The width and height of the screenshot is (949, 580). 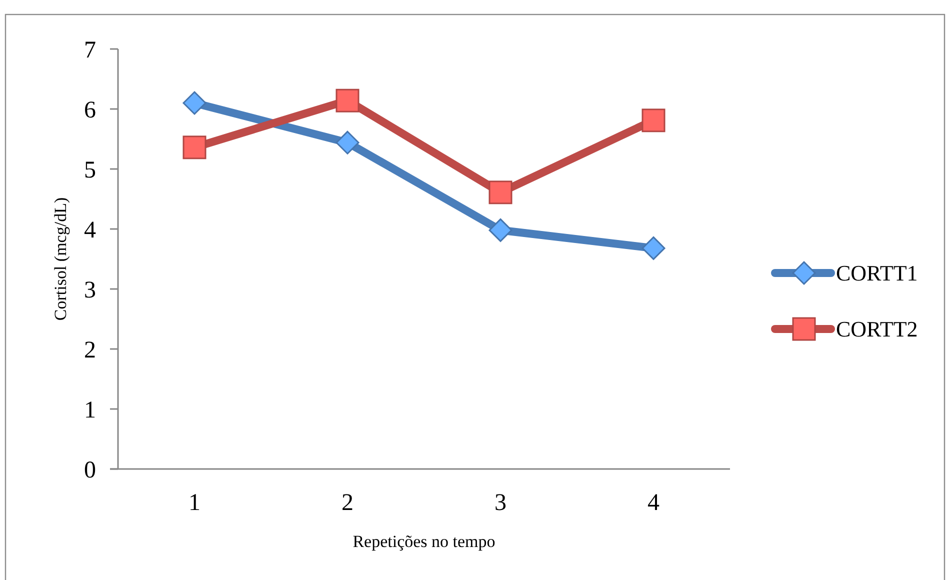 I want to click on y-tick-label: 7, so click(x=90, y=50).